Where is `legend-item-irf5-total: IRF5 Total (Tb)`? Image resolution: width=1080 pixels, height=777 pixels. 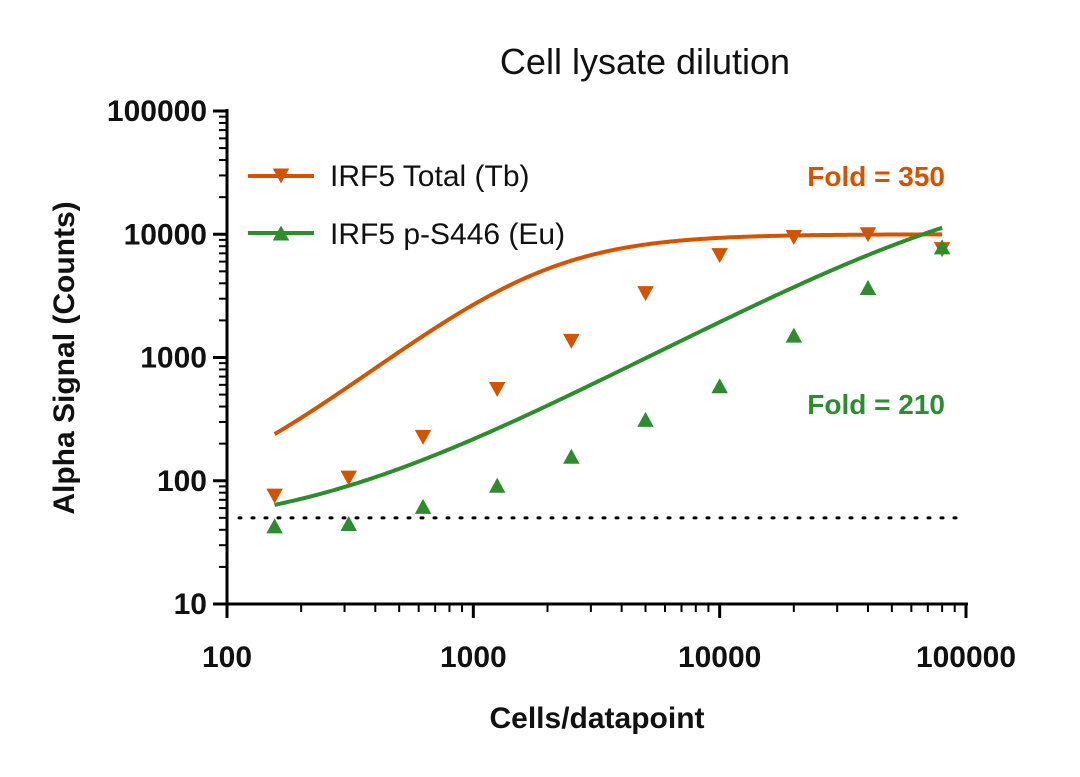 legend-item-irf5-total: IRF5 Total (Tb) is located at coordinates (389, 176).